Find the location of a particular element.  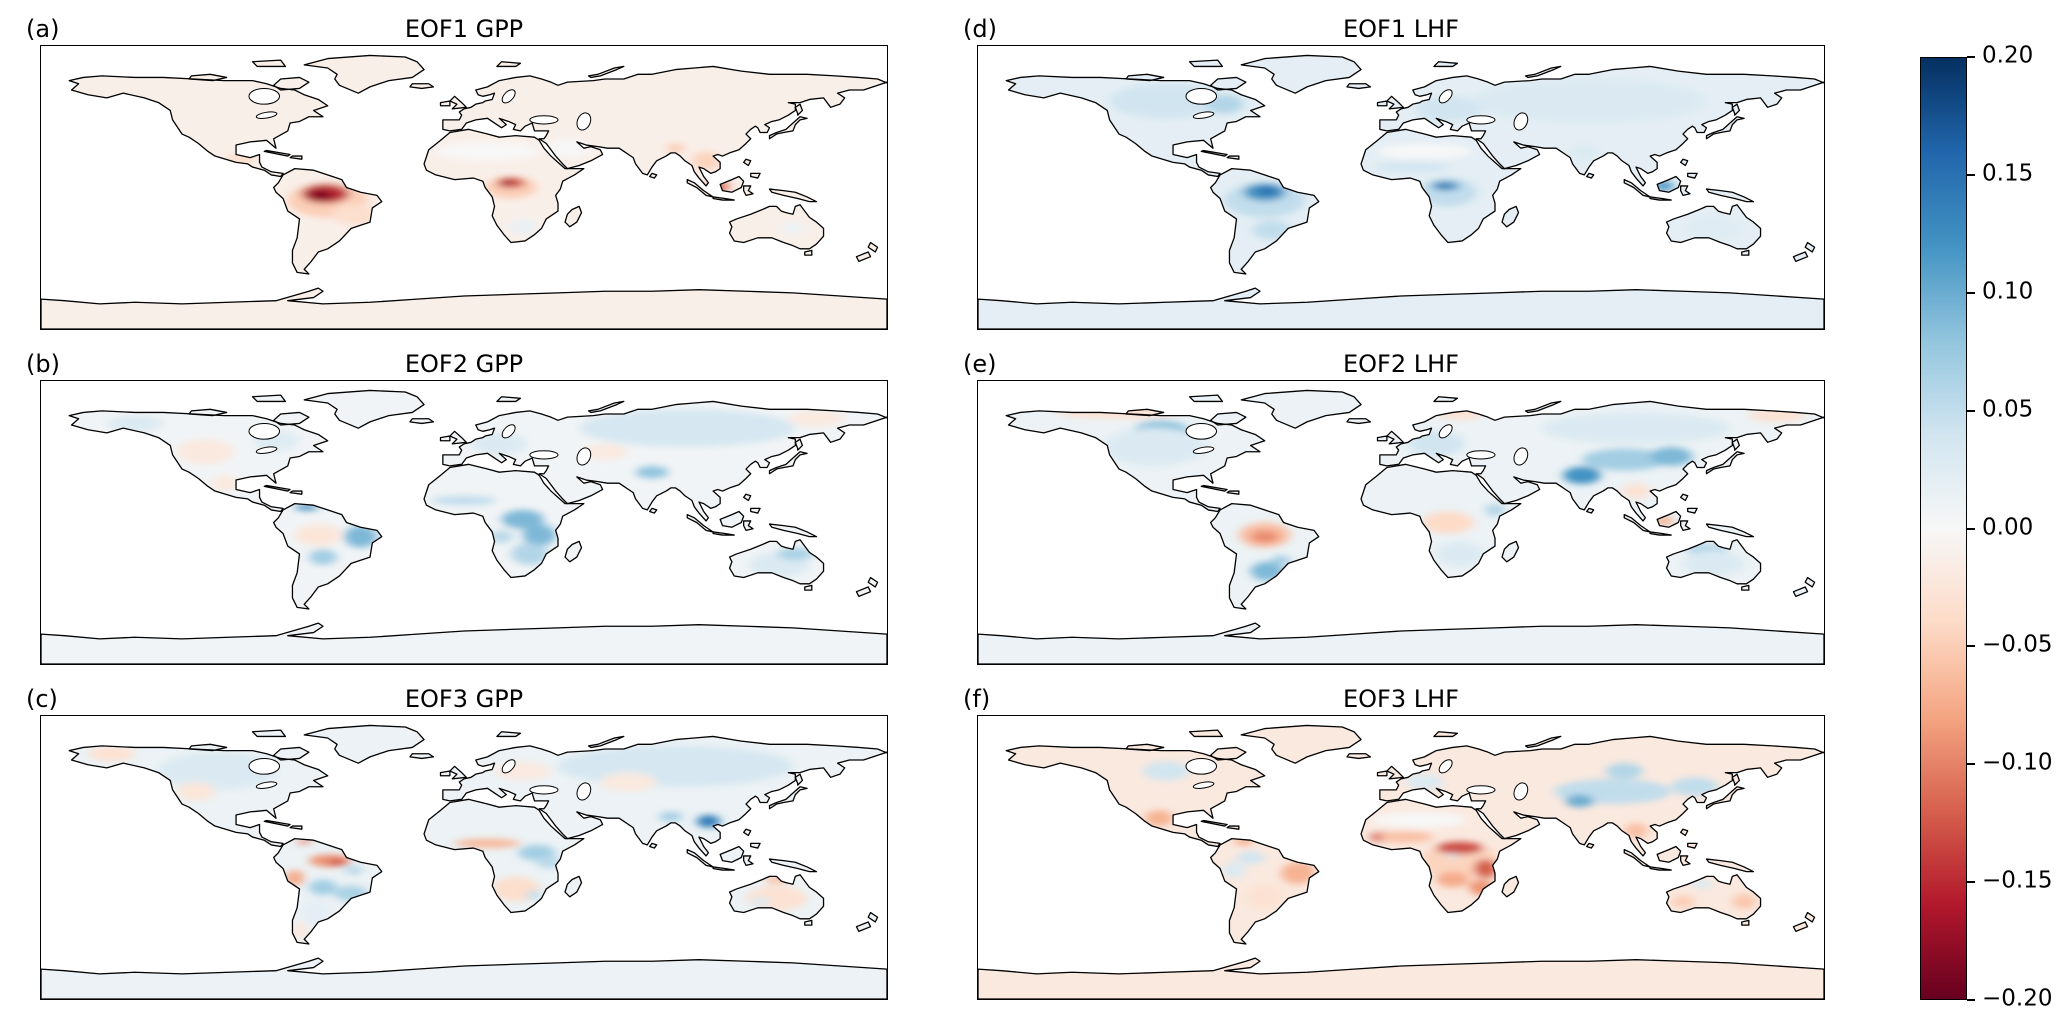

colorbar-tick-label: 0.05 is located at coordinates (2008, 409).